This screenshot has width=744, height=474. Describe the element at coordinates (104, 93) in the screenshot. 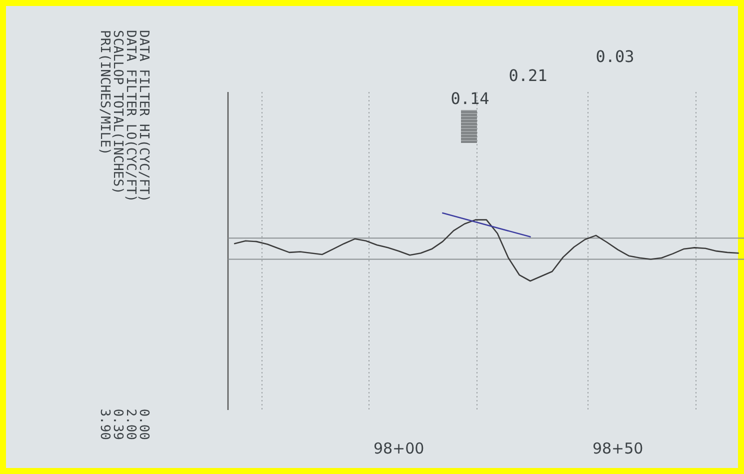

I see `text: PRI(INCHES/MILE)` at that location.